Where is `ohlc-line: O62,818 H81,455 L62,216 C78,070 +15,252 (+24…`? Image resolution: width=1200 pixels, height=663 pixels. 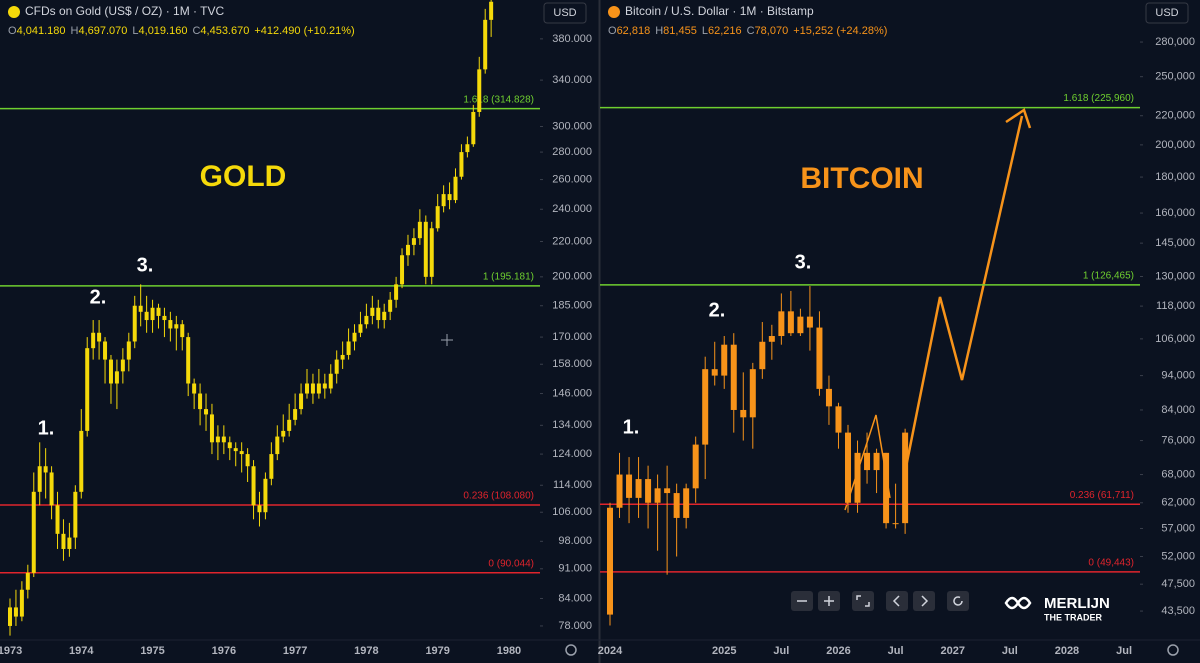
ohlc-line: O62,818 H81,455 L62,216 C78,070 +15,252 (+24… is located at coordinates (747, 31).